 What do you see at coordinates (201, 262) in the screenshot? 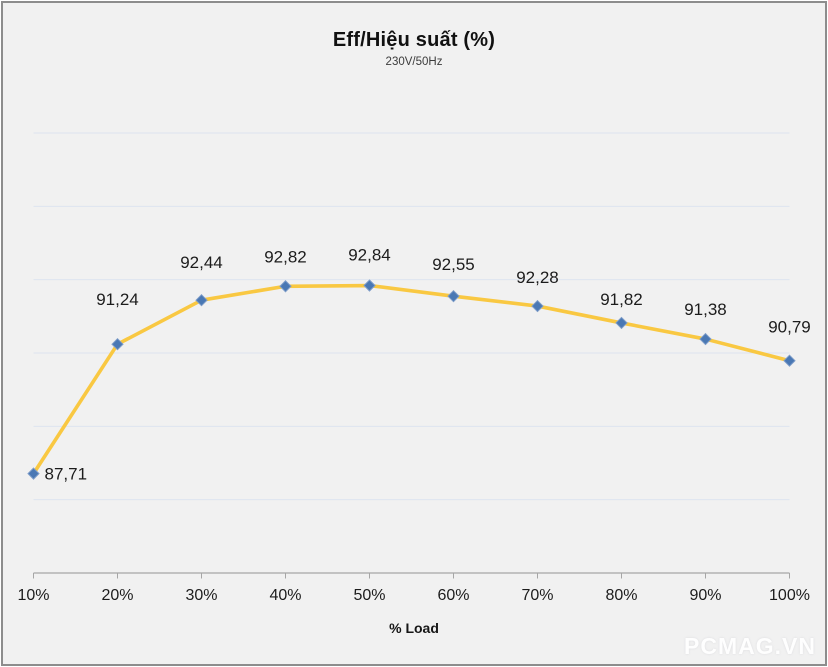
I see `data-label: 92,44` at bounding box center [201, 262].